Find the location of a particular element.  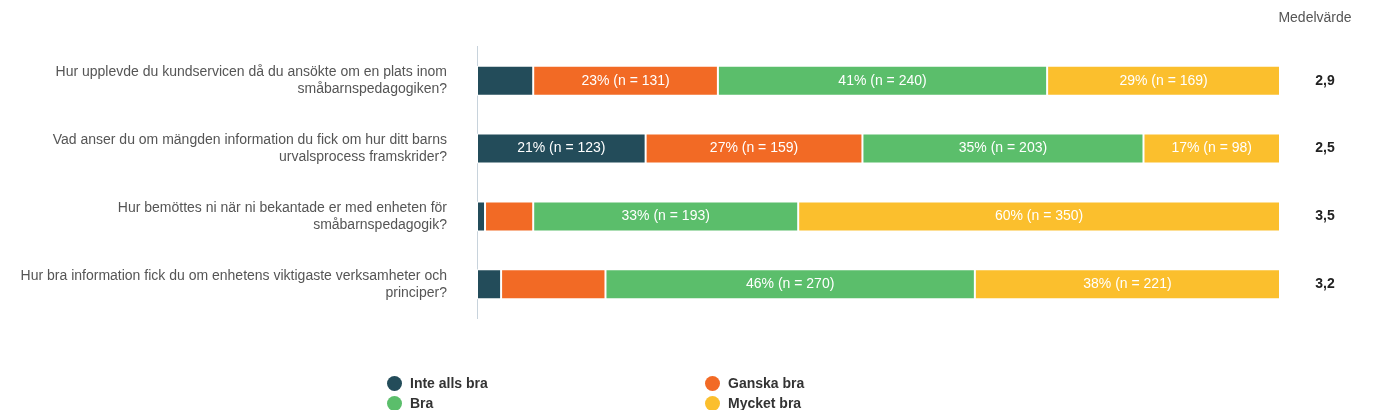

data-label: 41% (n = 240) is located at coordinates (882, 79).